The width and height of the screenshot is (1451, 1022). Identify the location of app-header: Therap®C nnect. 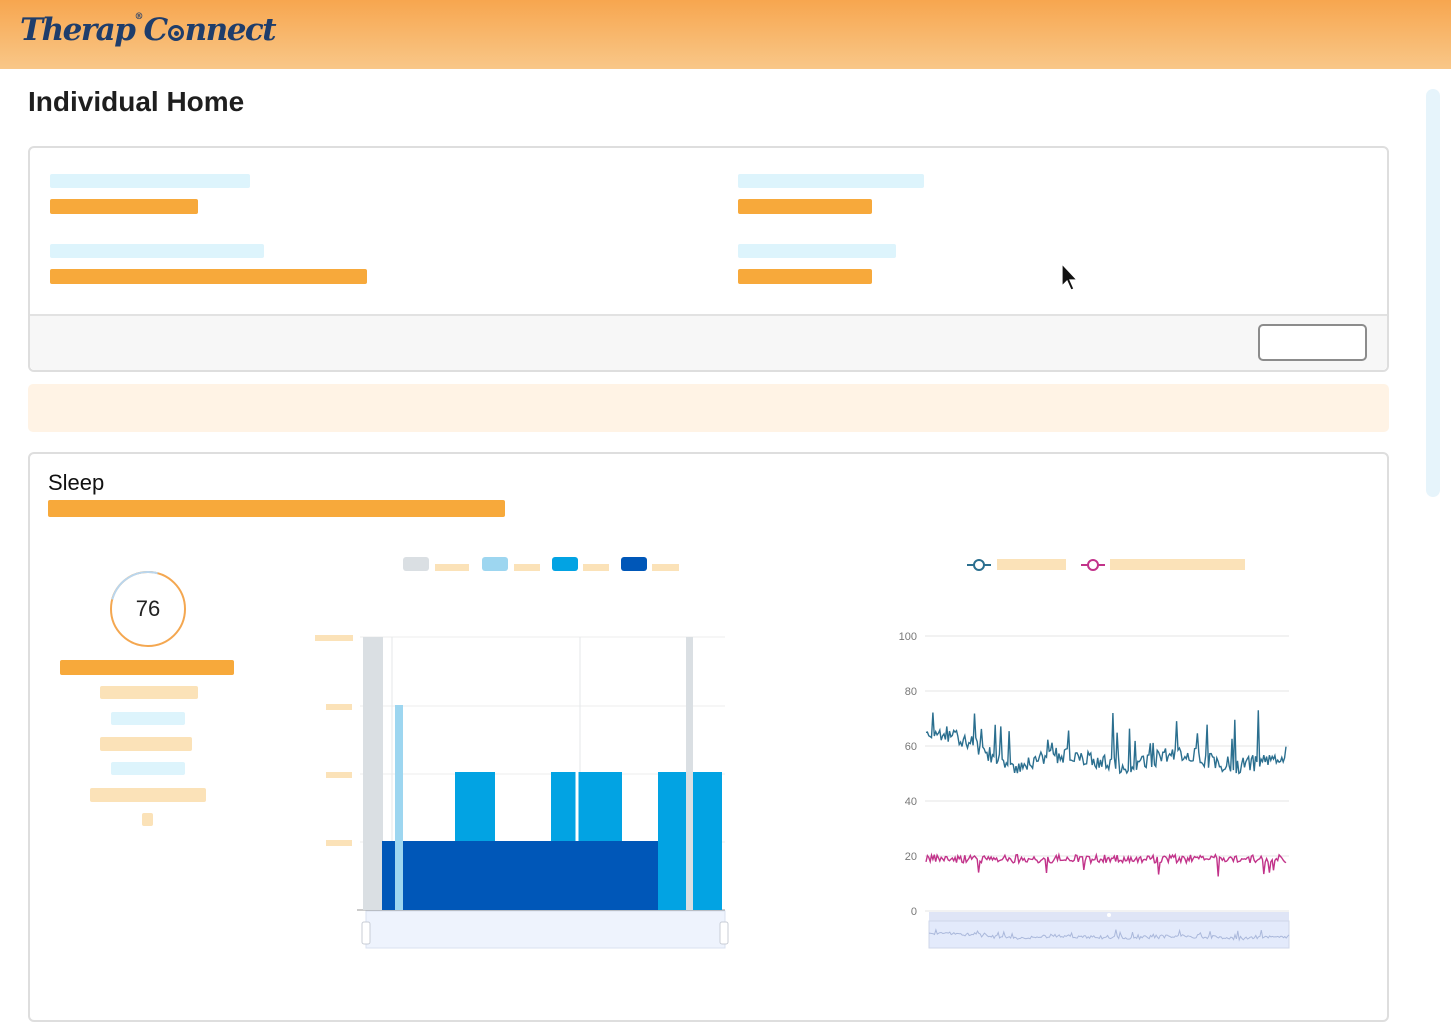
(725, 34).